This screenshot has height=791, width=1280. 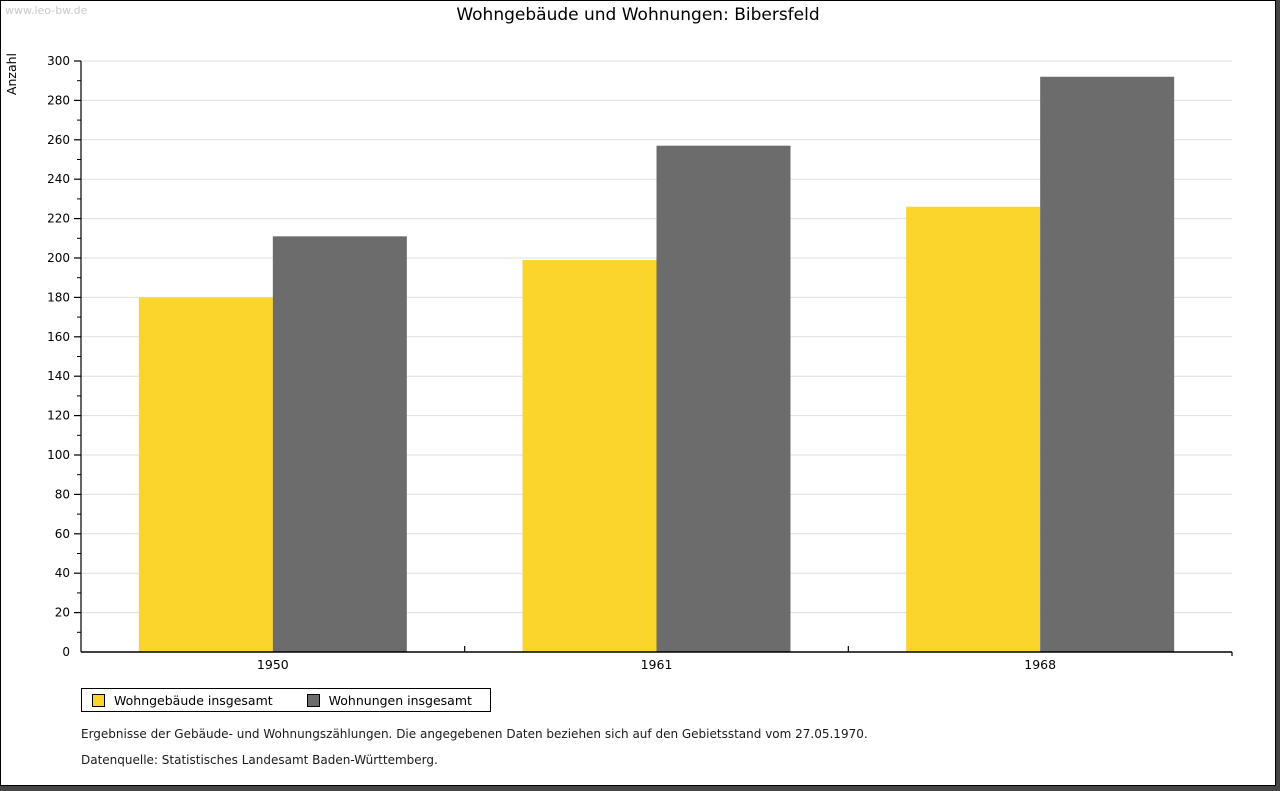 I want to click on y-tick-label: 280, so click(x=58, y=100).